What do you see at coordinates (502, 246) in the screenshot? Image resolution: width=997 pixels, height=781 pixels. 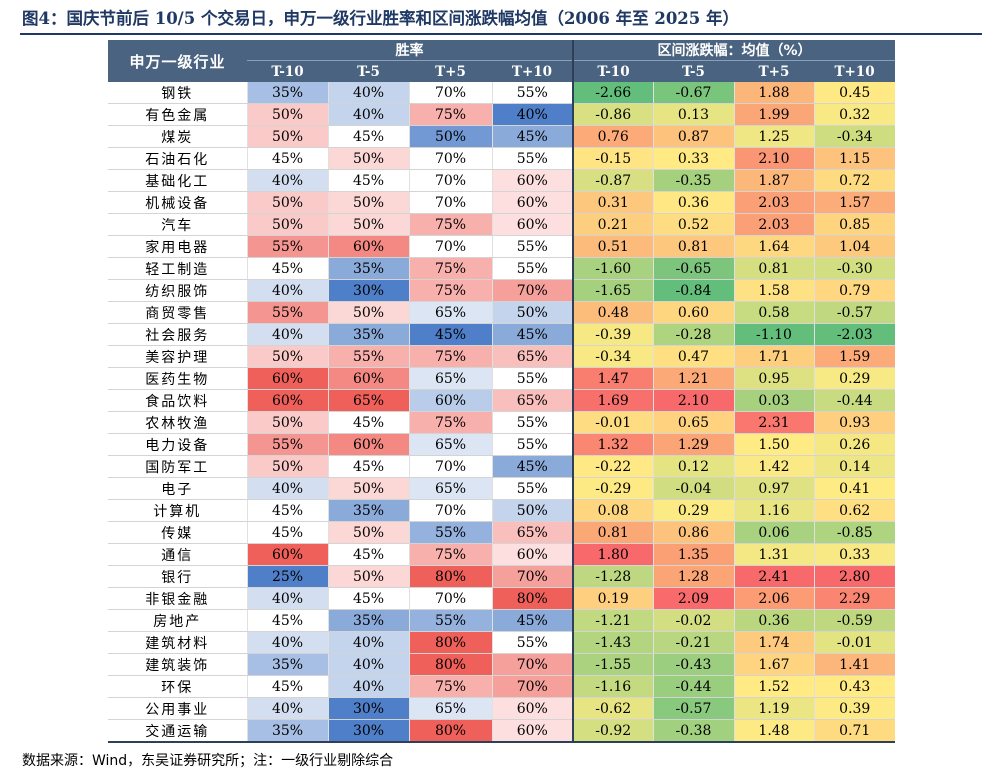 I see `table-row: 家用电器 55% 60% 70% 55% 0.51 0.81 1.64 1.04` at bounding box center [502, 246].